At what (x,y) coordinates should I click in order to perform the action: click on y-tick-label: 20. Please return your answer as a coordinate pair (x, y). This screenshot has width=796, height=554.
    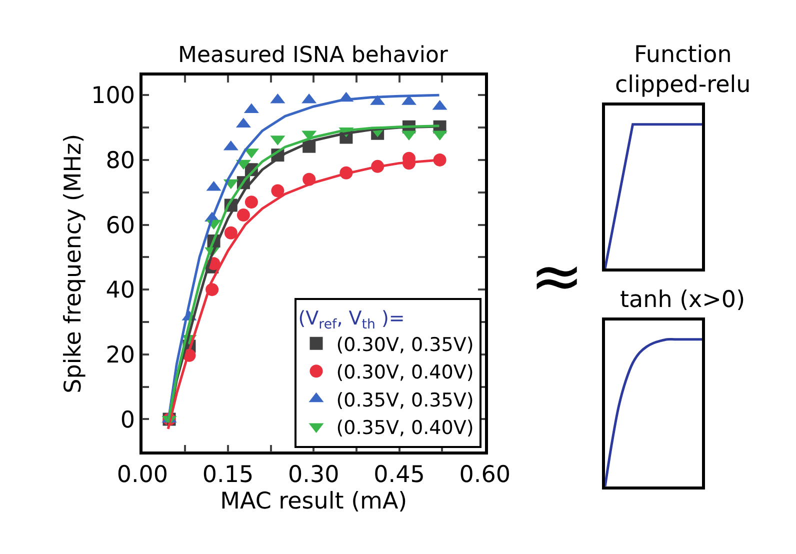
    Looking at the image, I should click on (121, 355).